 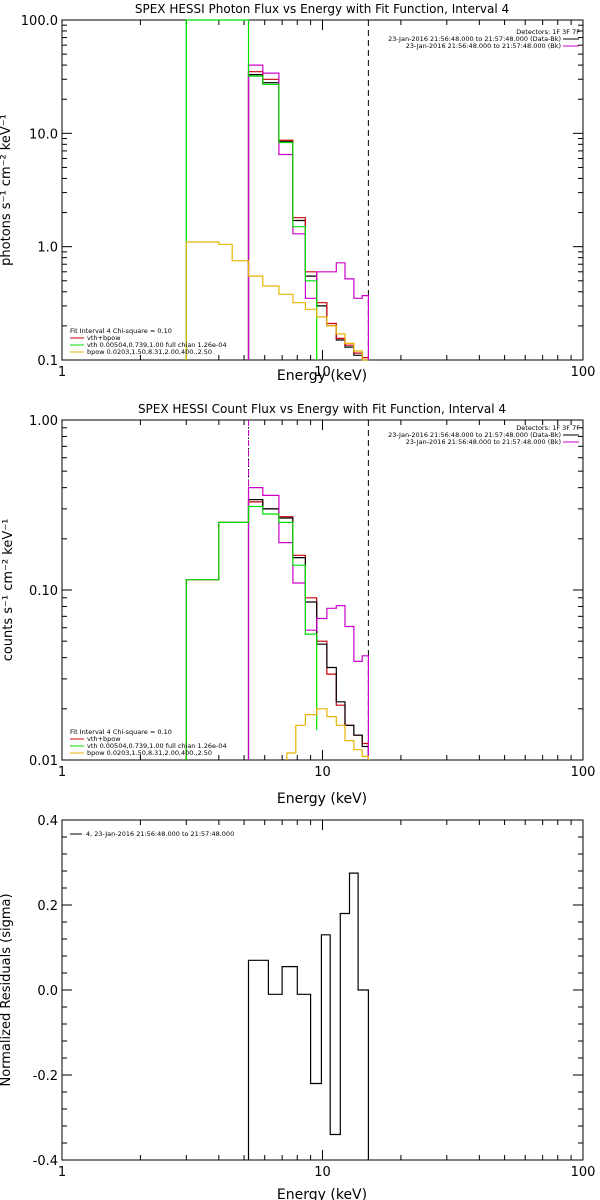 What do you see at coordinates (8, 590) in the screenshot?
I see `y-axis-label: counts s⁻¹ cm⁻² keV⁻¹` at bounding box center [8, 590].